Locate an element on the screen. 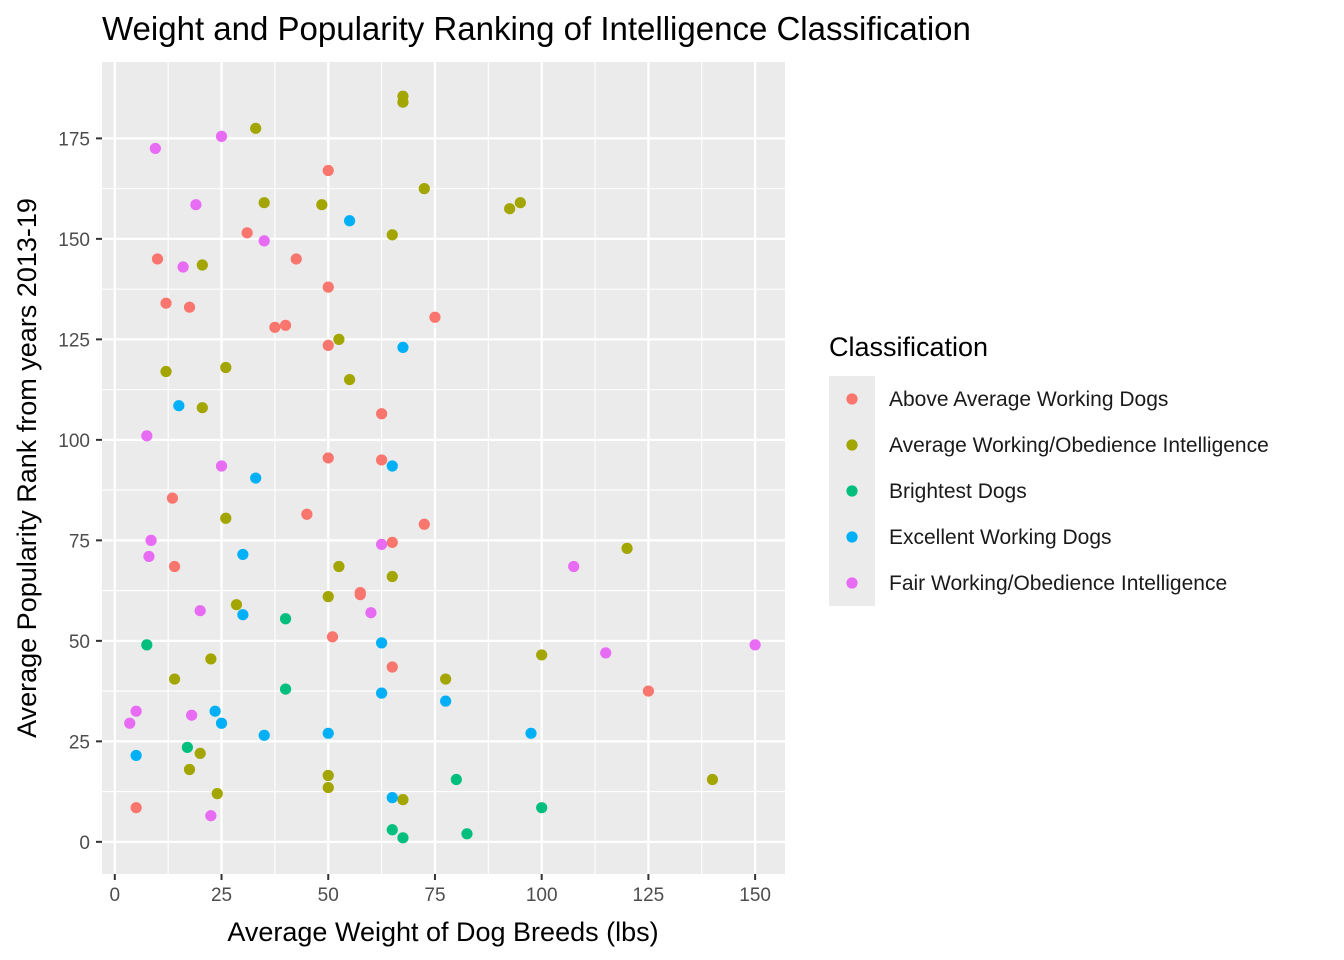 The height and width of the screenshot is (960, 1344). y-axis-ticks: 0 25 50 75 100 125 150 175 is located at coordinates (80, 491).